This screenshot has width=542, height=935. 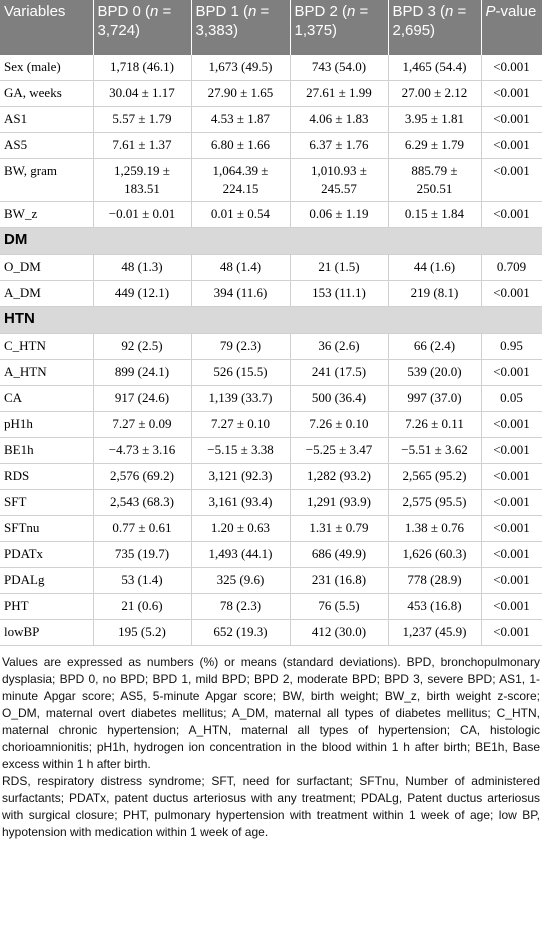 I want to click on section-label: HTN, so click(x=271, y=320).